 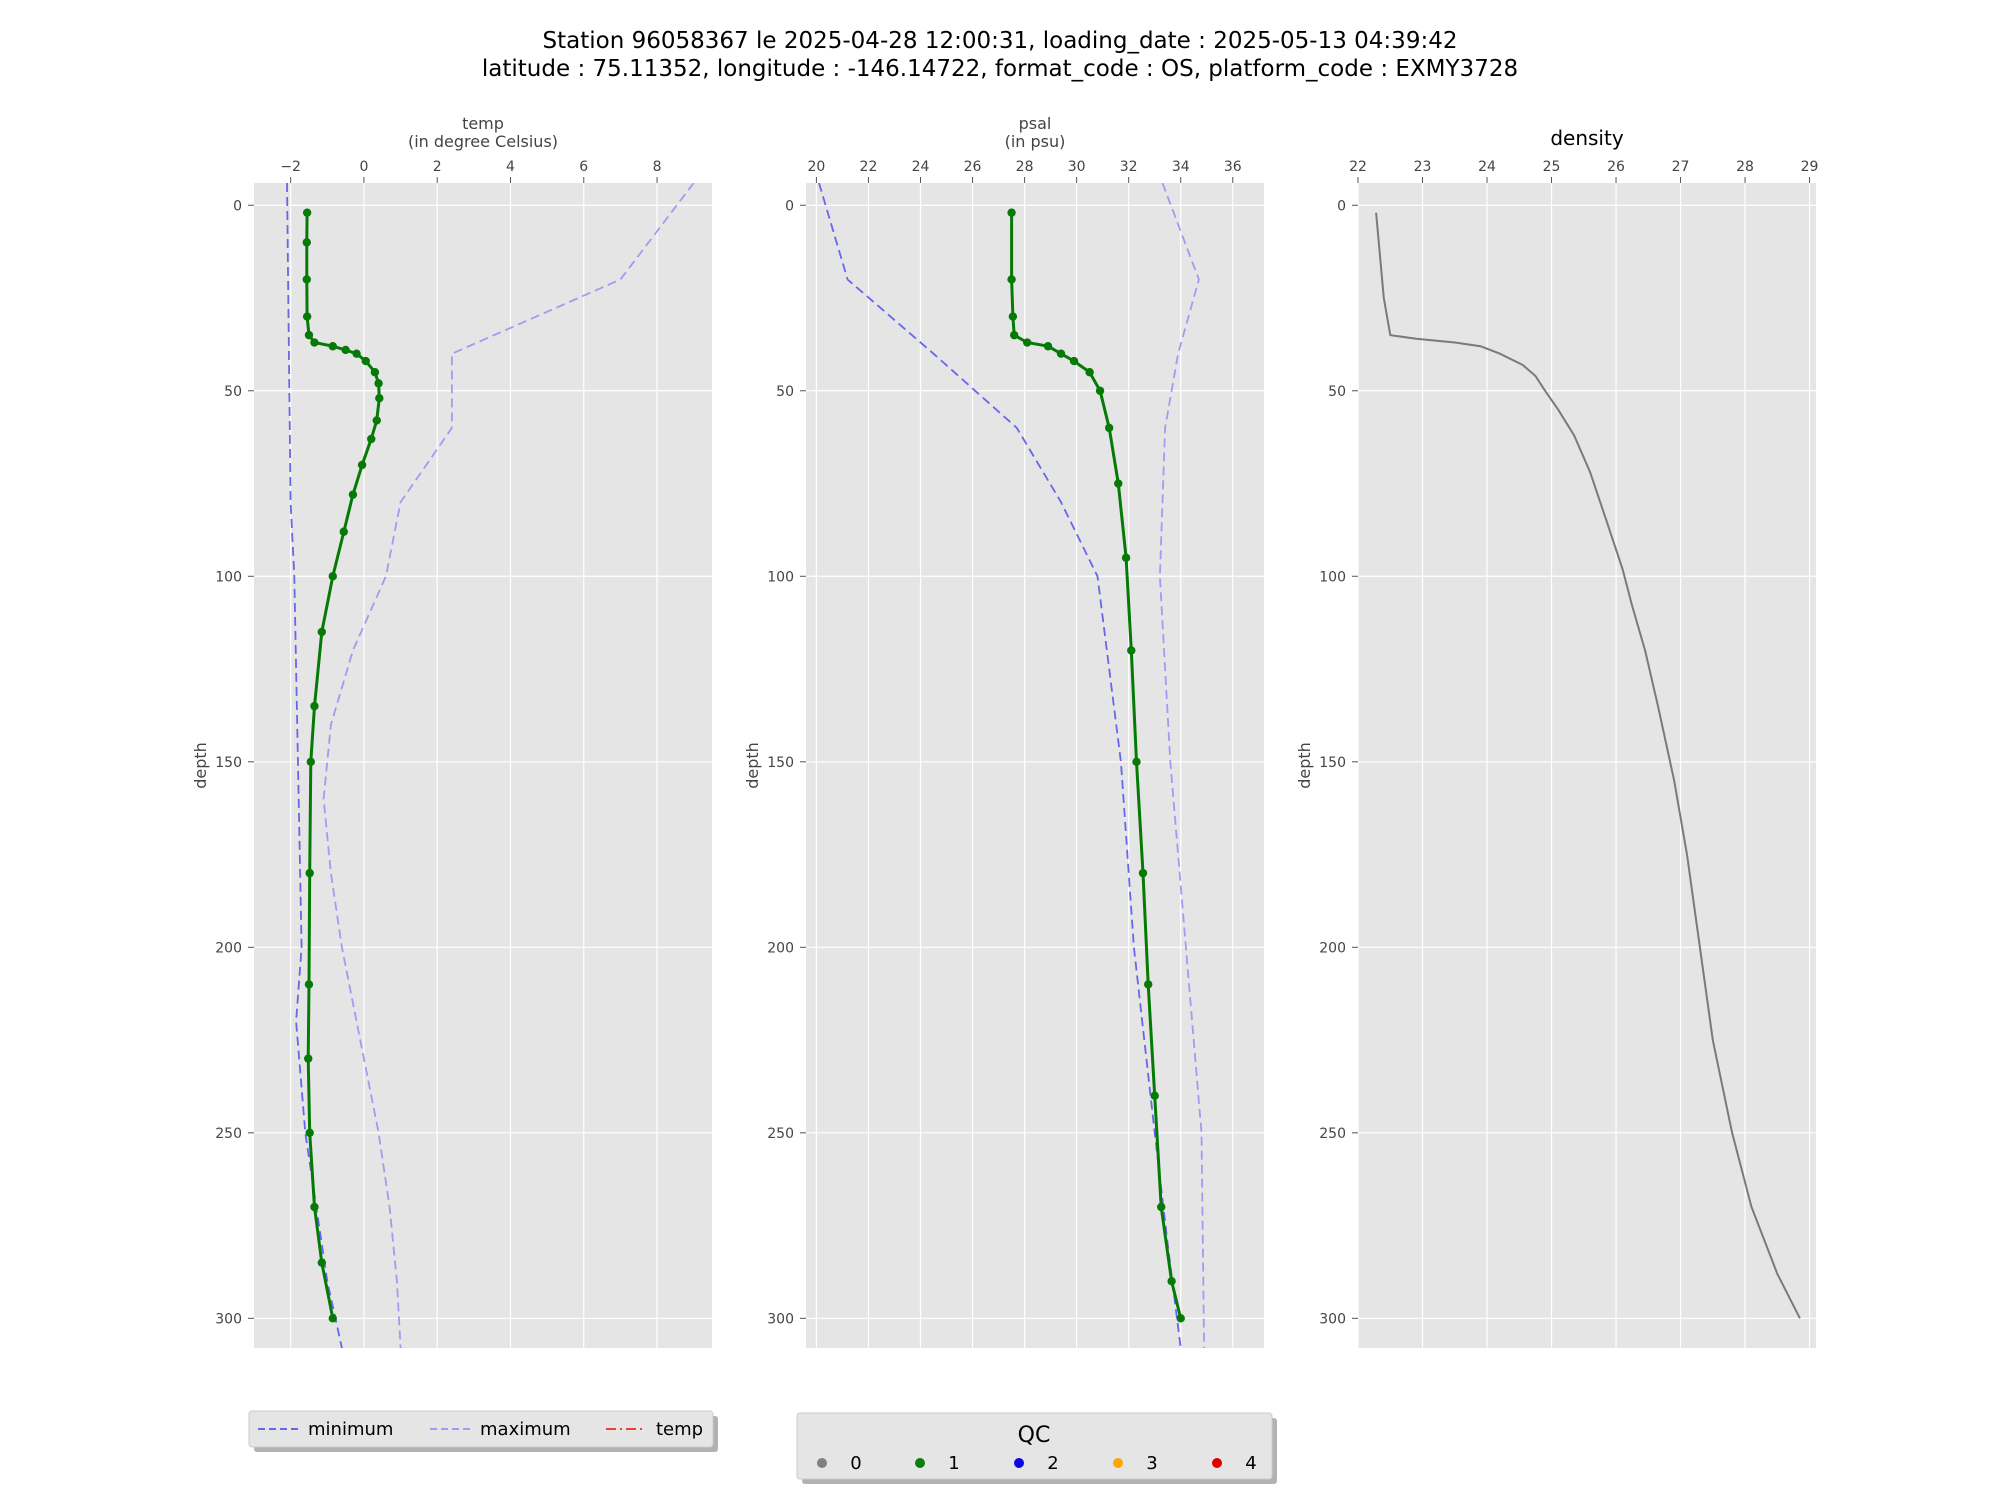 I want to click on psal-x-tick-label: 30, so click(x=1077, y=167).